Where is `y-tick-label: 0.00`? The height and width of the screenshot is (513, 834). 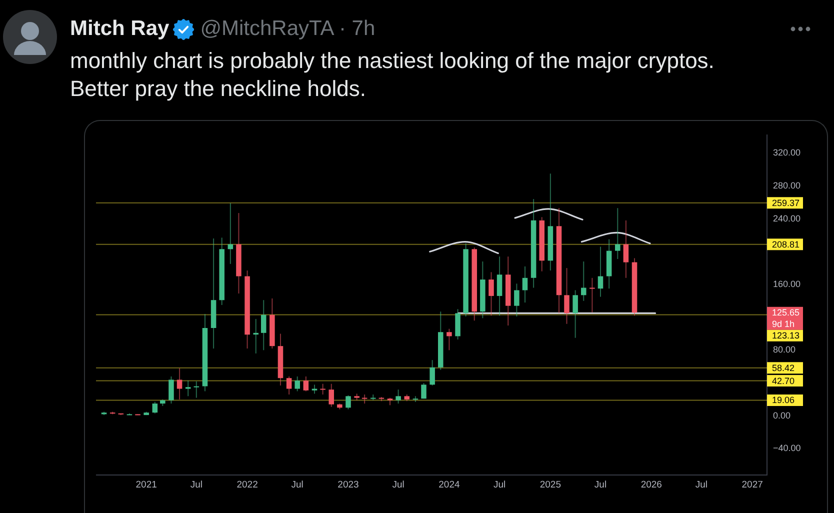 y-tick-label: 0.00 is located at coordinates (782, 415).